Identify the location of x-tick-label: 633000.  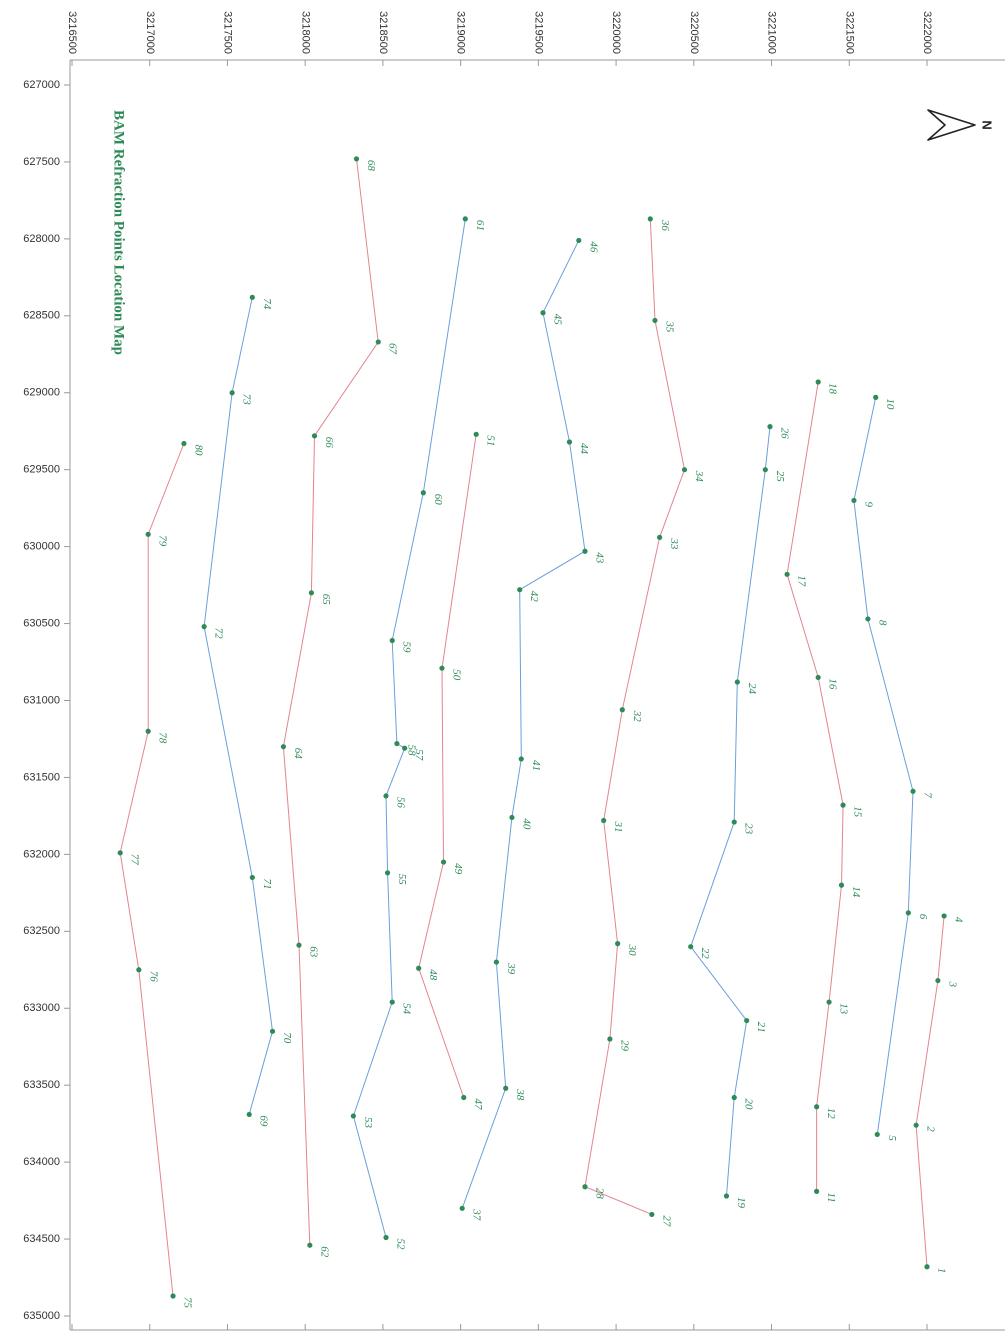
(41, 1008).